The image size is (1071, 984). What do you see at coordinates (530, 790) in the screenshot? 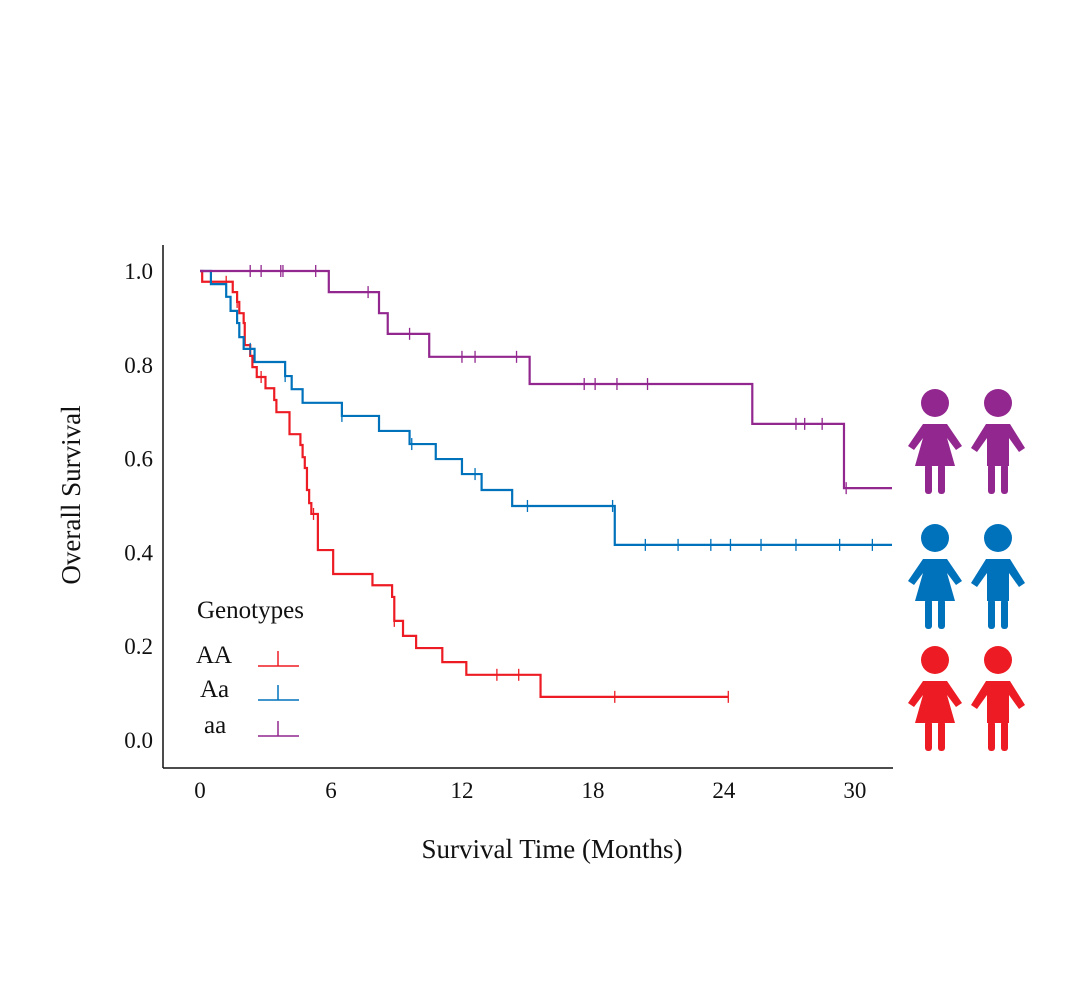
I see `x-tick-labels: 0 6 12 18 24 30` at bounding box center [530, 790].